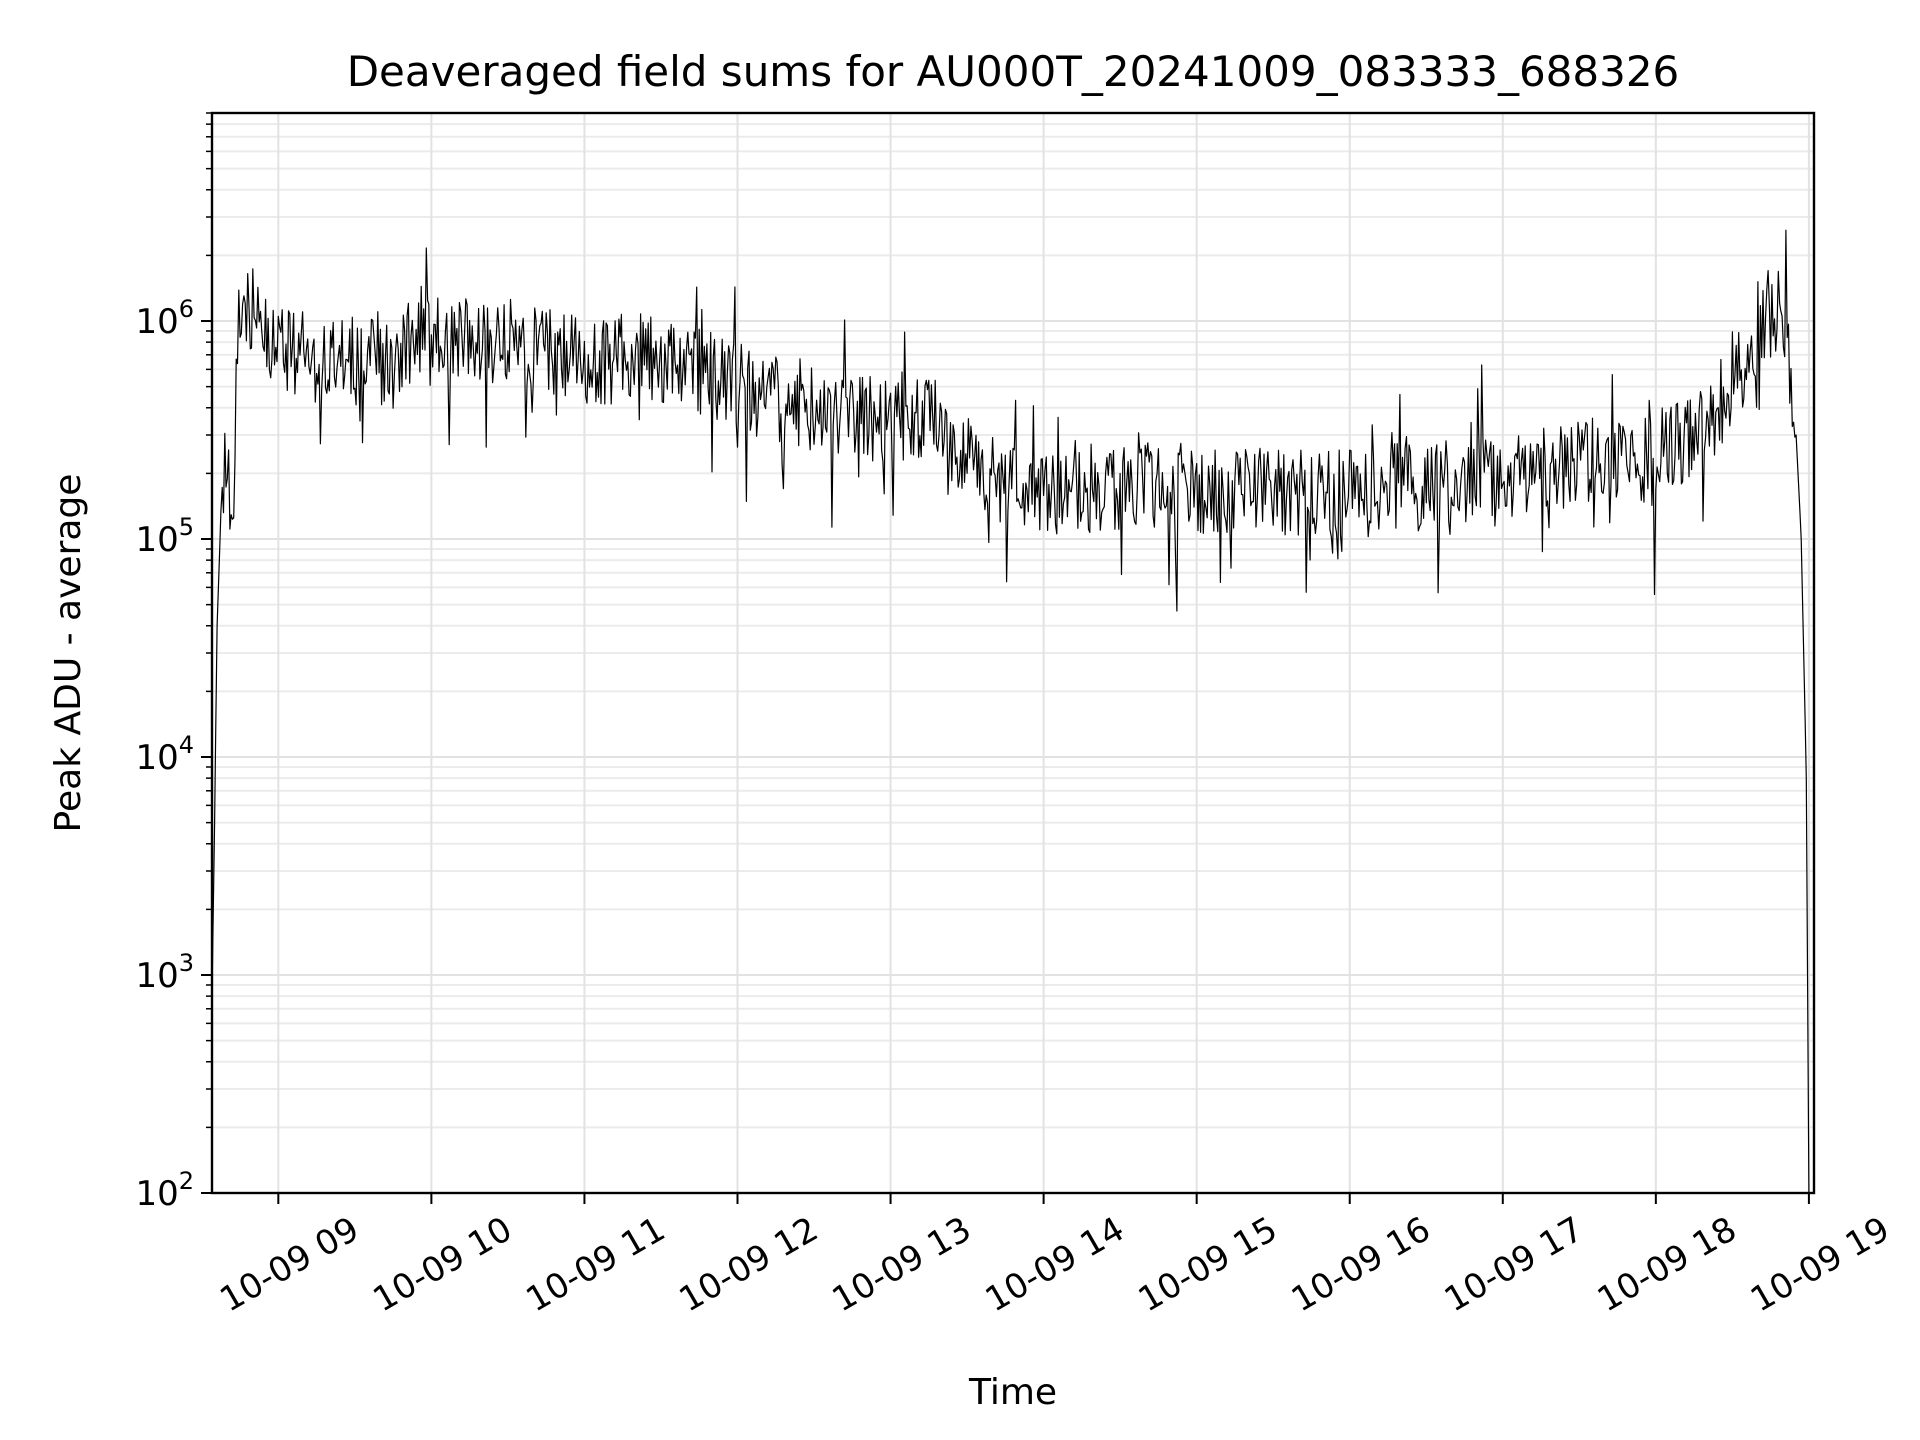 The width and height of the screenshot is (1920, 1440). I want to click on x-axis-label: Time, so click(1012, 1392).